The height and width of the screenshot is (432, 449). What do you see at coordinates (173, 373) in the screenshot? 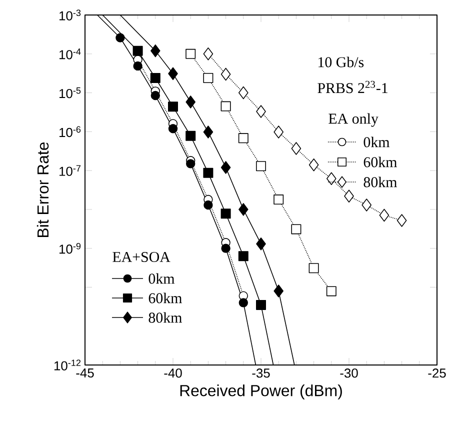
I see `x-tick-label: -40` at bounding box center [173, 373].